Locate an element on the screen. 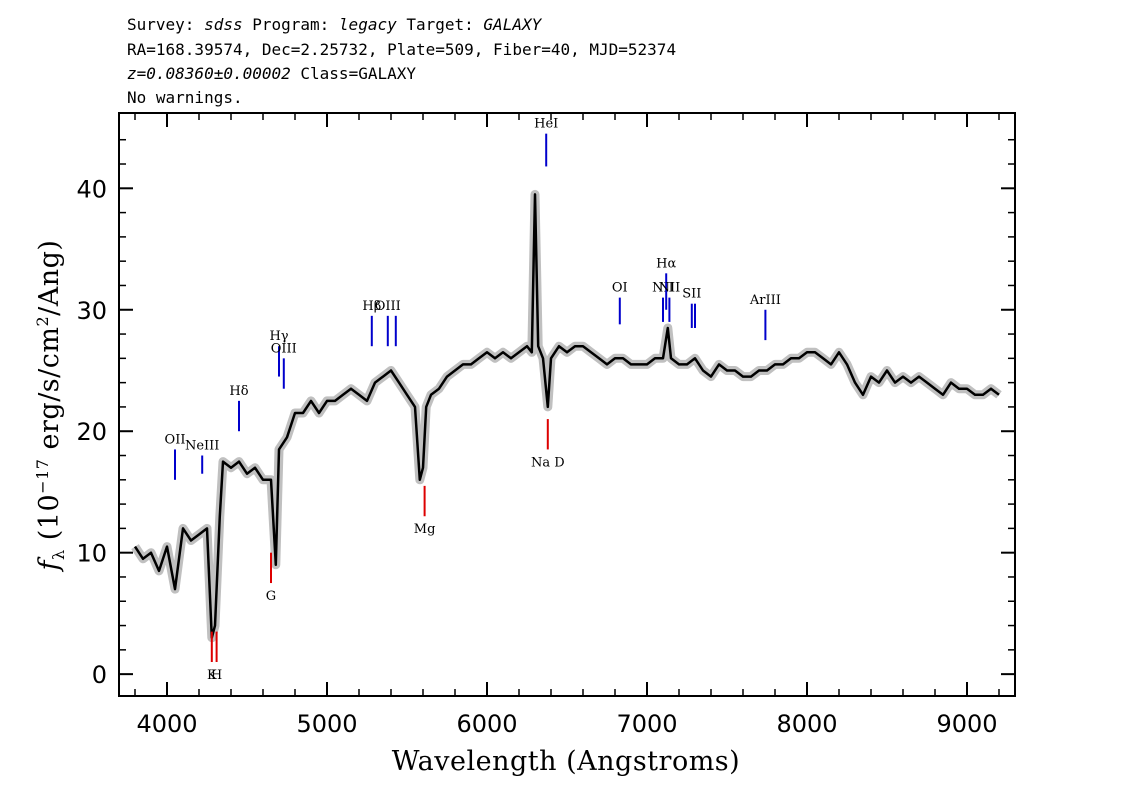 This screenshot has width=1134, height=810. x-tick-label: 7000 is located at coordinates (646, 724).